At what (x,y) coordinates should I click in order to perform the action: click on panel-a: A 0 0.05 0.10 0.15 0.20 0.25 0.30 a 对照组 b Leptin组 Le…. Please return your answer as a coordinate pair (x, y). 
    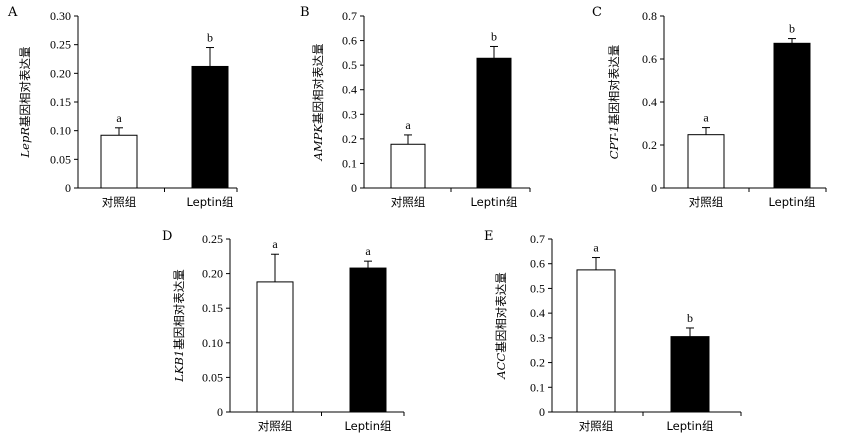
    Looking at the image, I should click on (122, 107).